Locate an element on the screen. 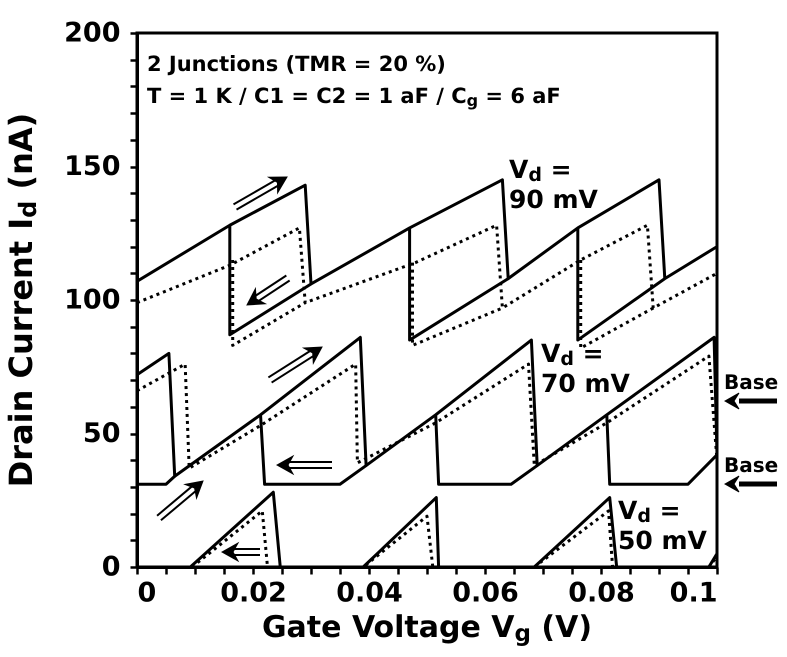  x-tick-label: 0.02 is located at coordinates (253, 593).